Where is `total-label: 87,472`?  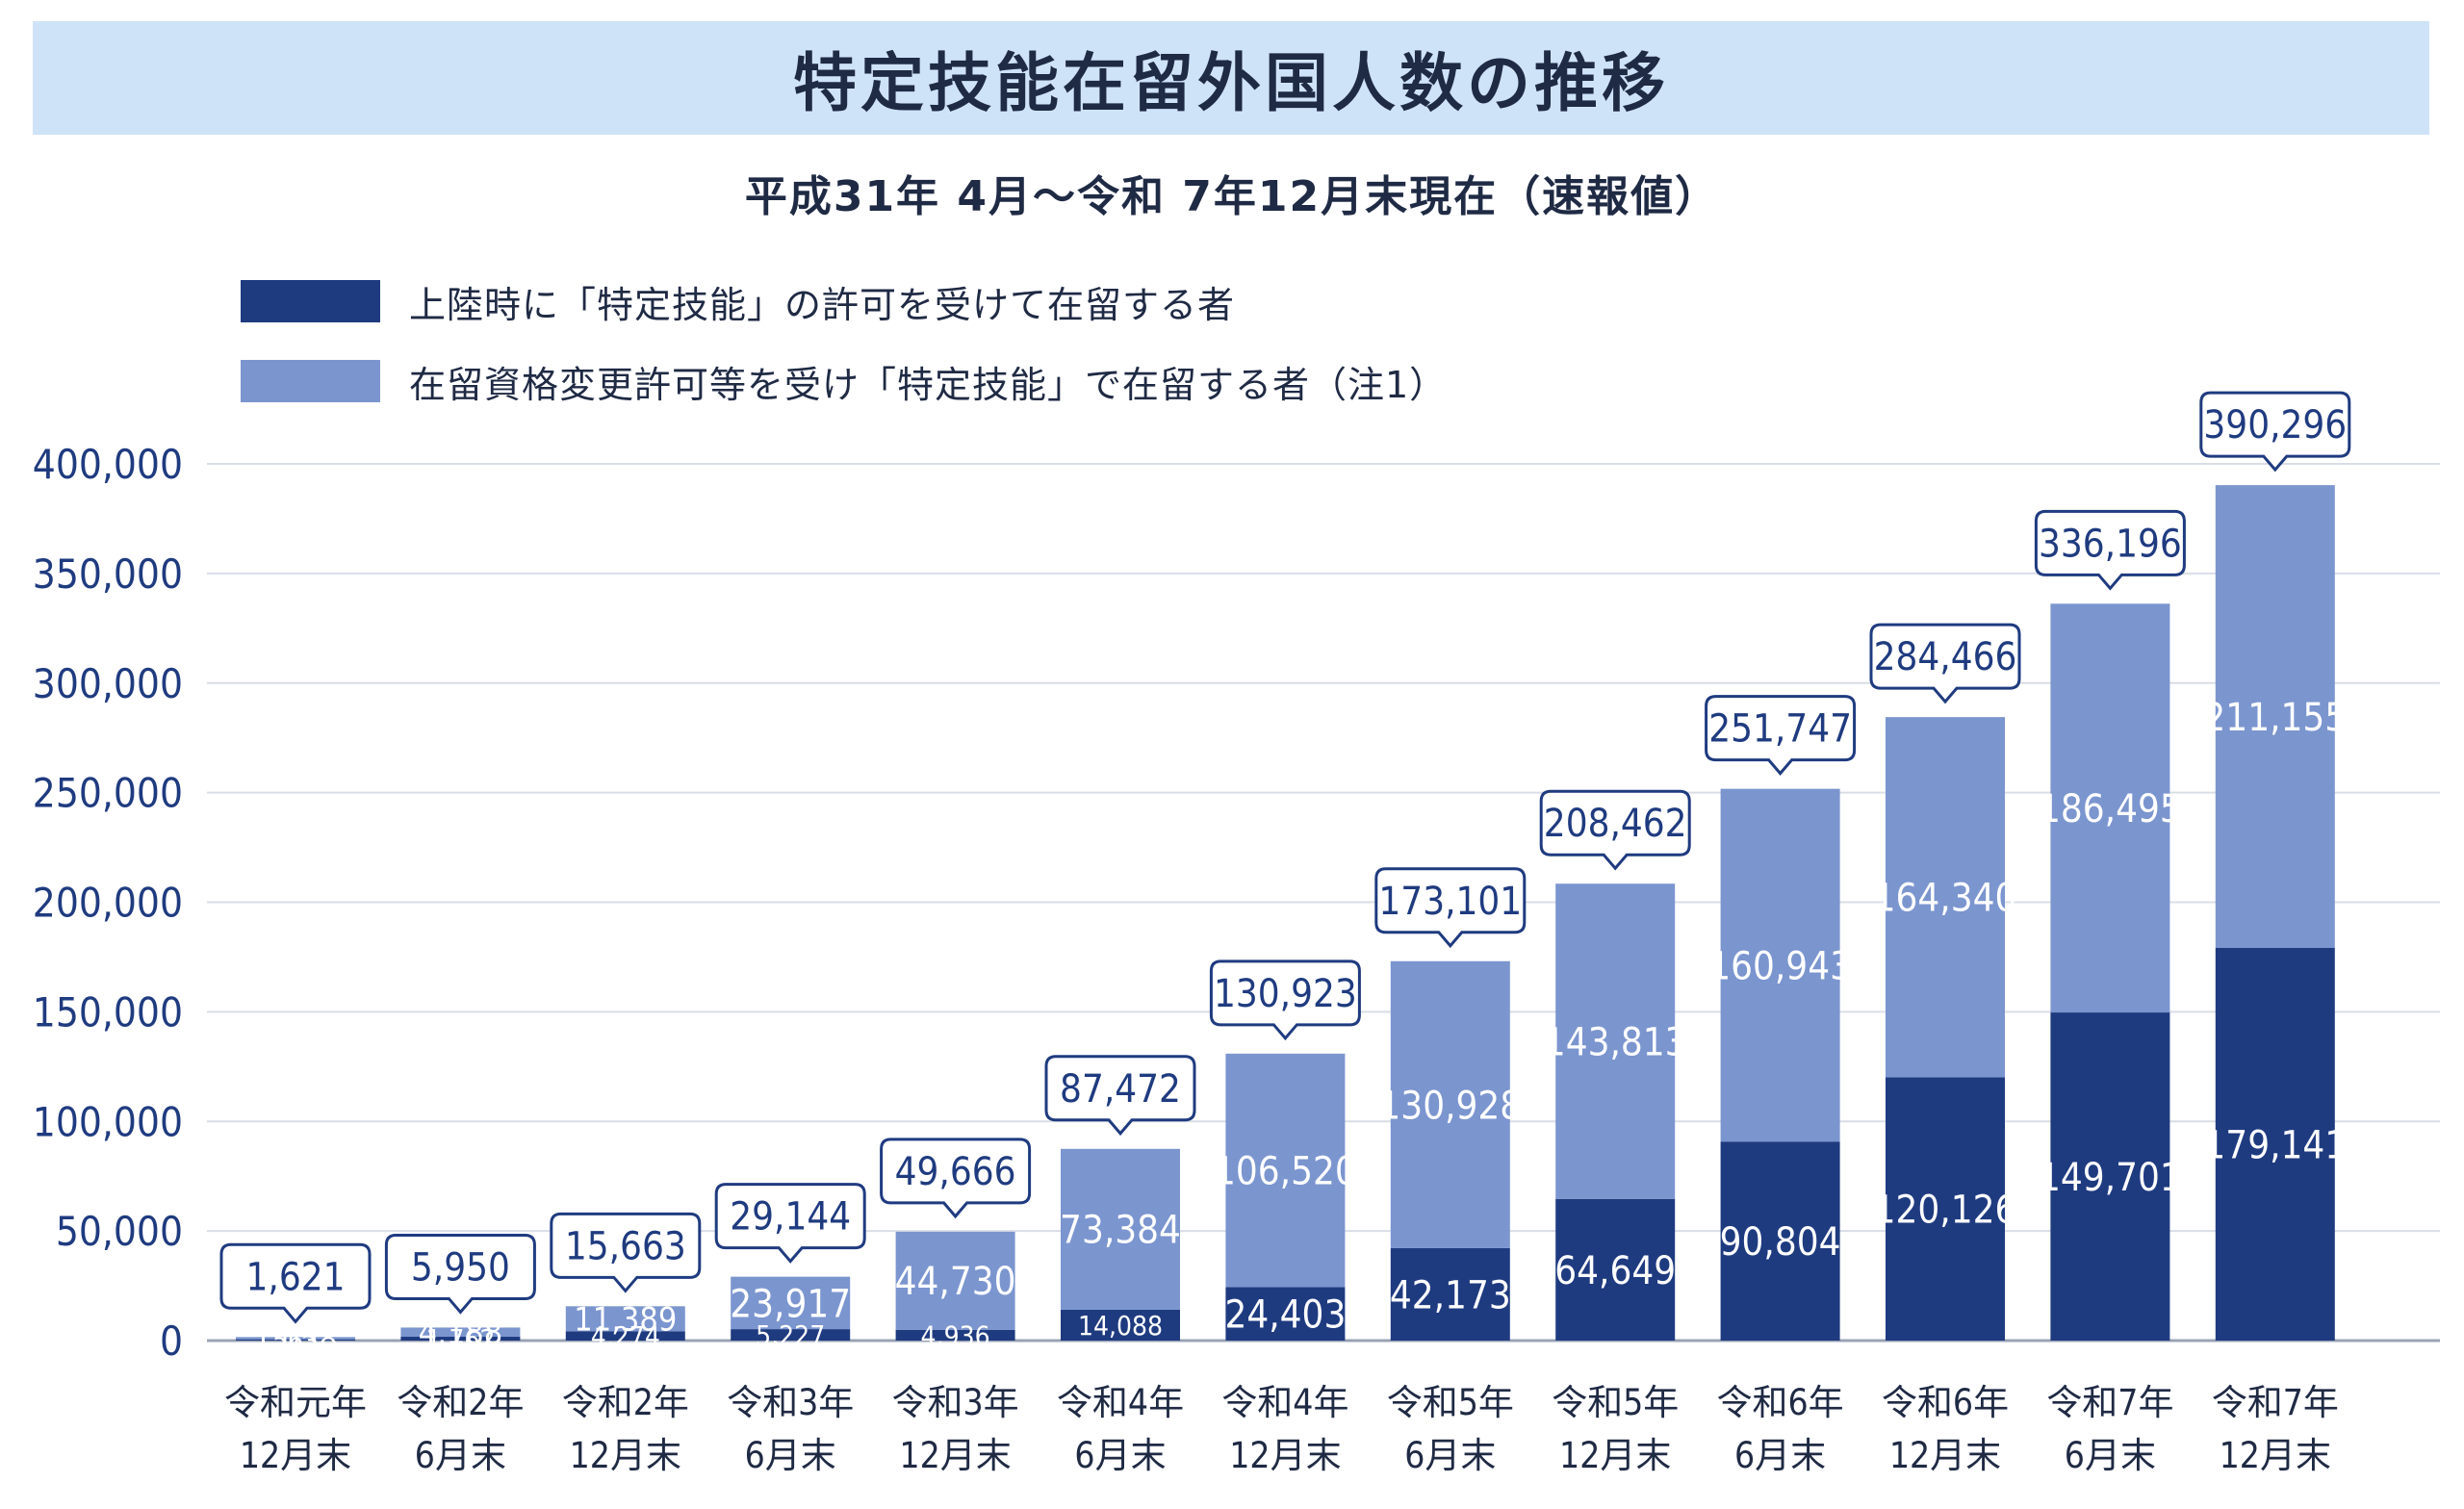
total-label: 87,472 is located at coordinates (1120, 1089).